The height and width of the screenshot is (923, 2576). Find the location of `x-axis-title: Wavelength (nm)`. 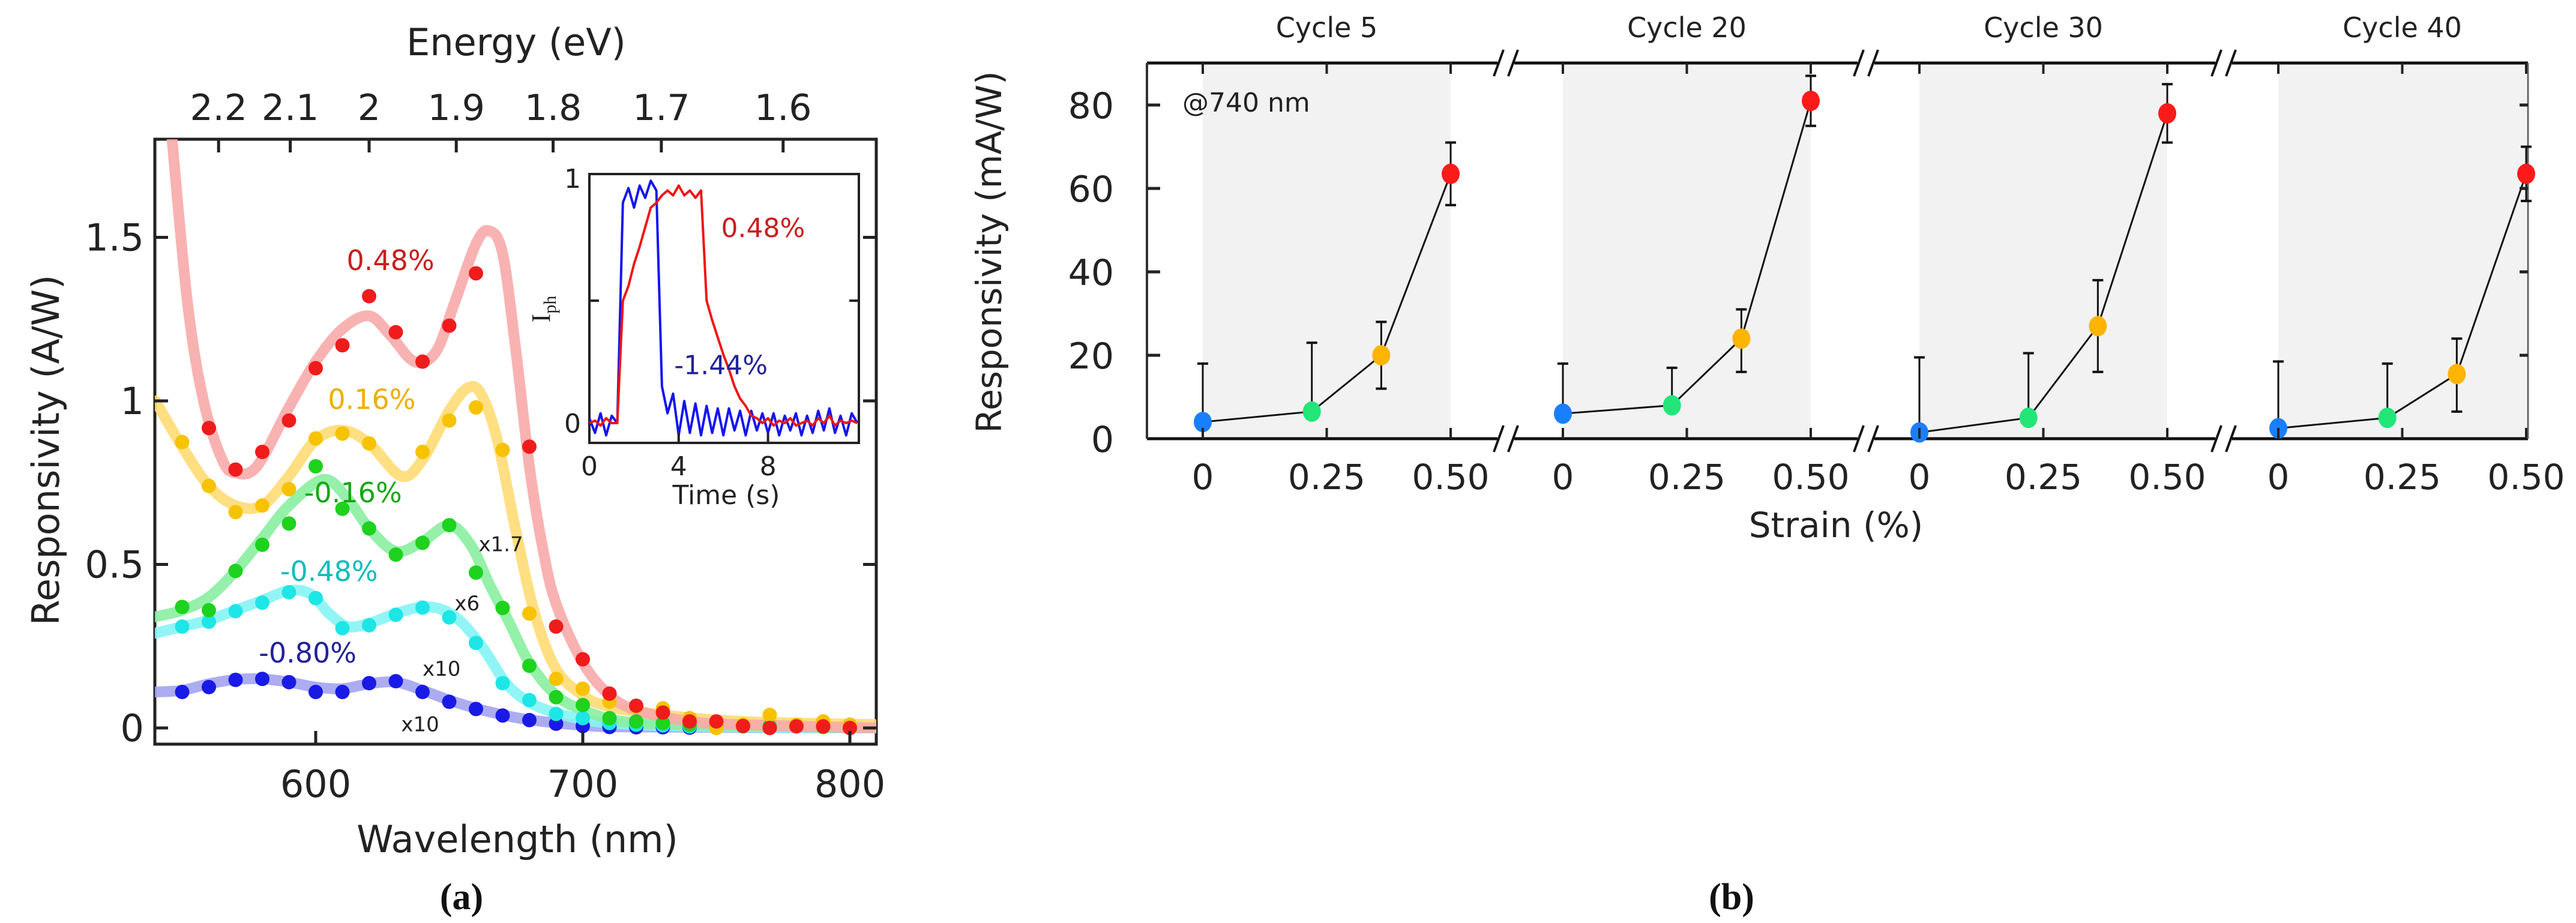

x-axis-title: Wavelength (nm) is located at coordinates (517, 839).